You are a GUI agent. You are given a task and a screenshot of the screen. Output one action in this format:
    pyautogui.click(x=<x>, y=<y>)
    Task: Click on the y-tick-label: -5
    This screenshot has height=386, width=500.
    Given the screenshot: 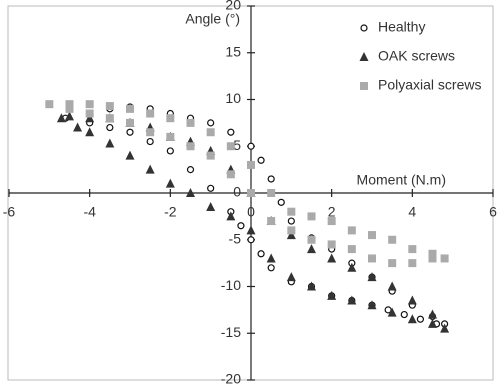 What is the action you would take?
    pyautogui.click(x=235, y=238)
    